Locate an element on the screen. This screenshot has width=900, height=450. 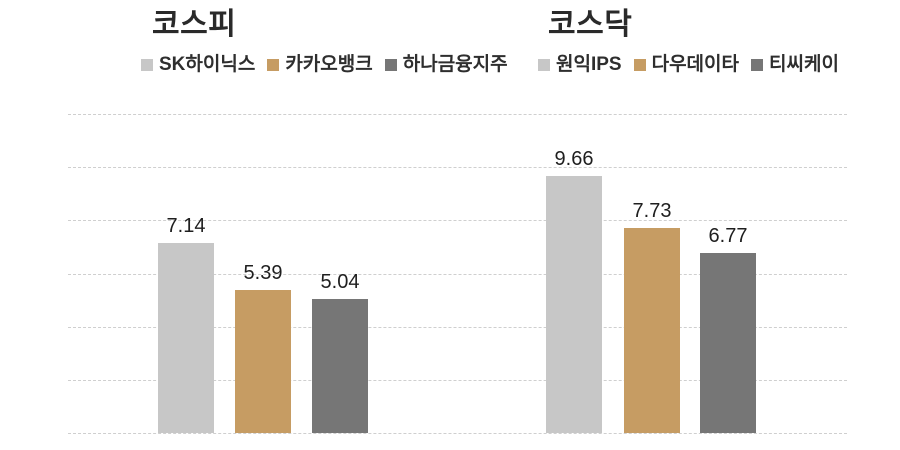
kosdaq-legend: 원익IPS 다우데이타 티씨케이 is located at coordinates (688, 65).